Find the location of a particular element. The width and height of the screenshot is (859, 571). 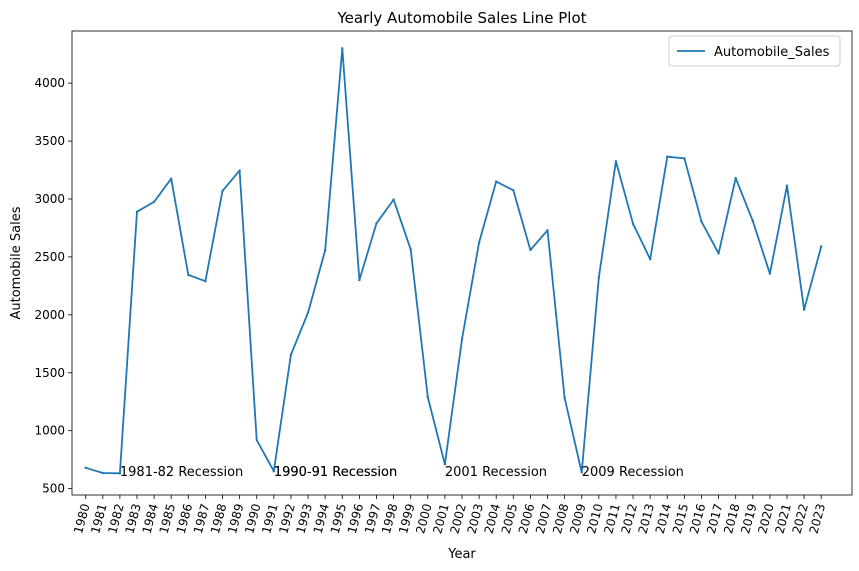

chart-title: Yearly Automobile Sales Line Plot is located at coordinates (461, 18).